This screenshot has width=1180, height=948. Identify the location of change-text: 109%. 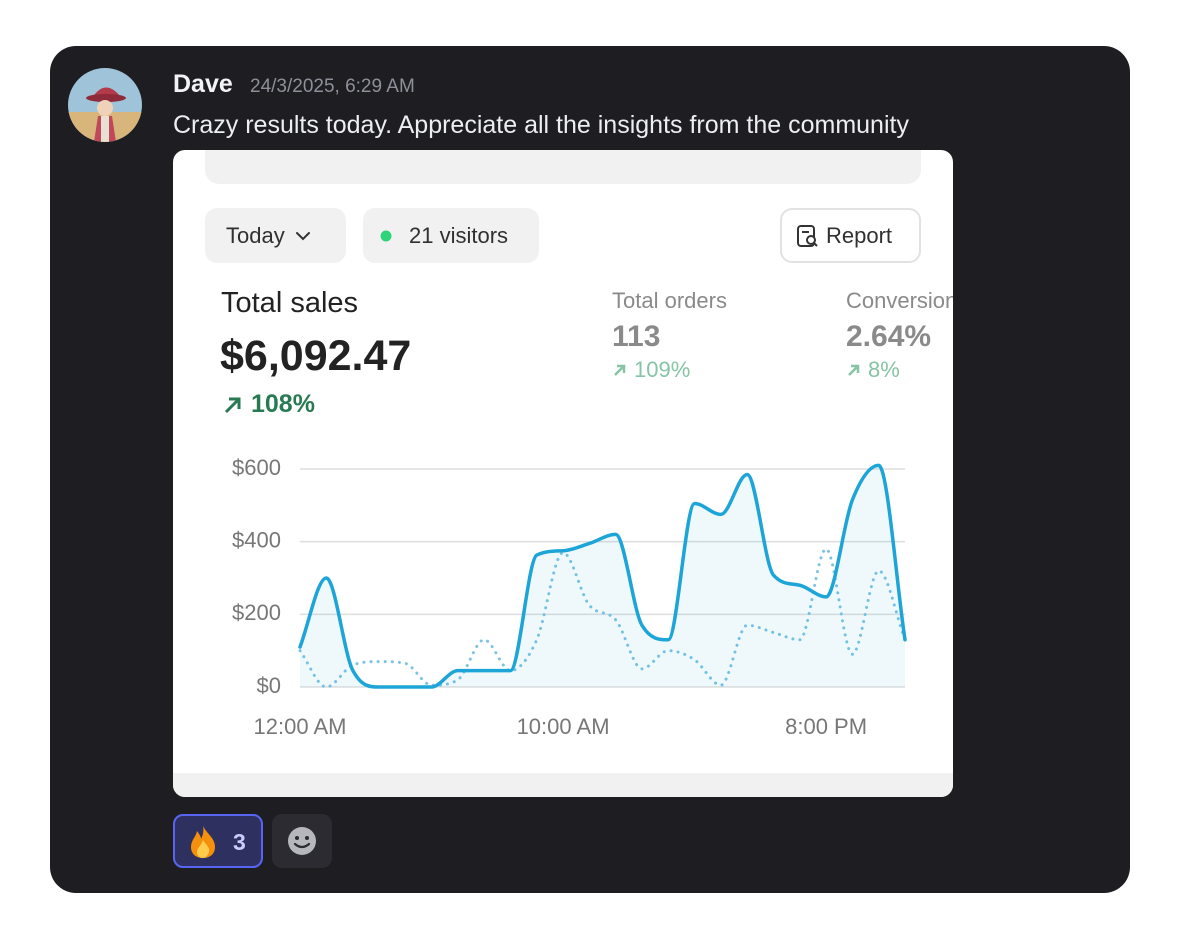
(662, 369).